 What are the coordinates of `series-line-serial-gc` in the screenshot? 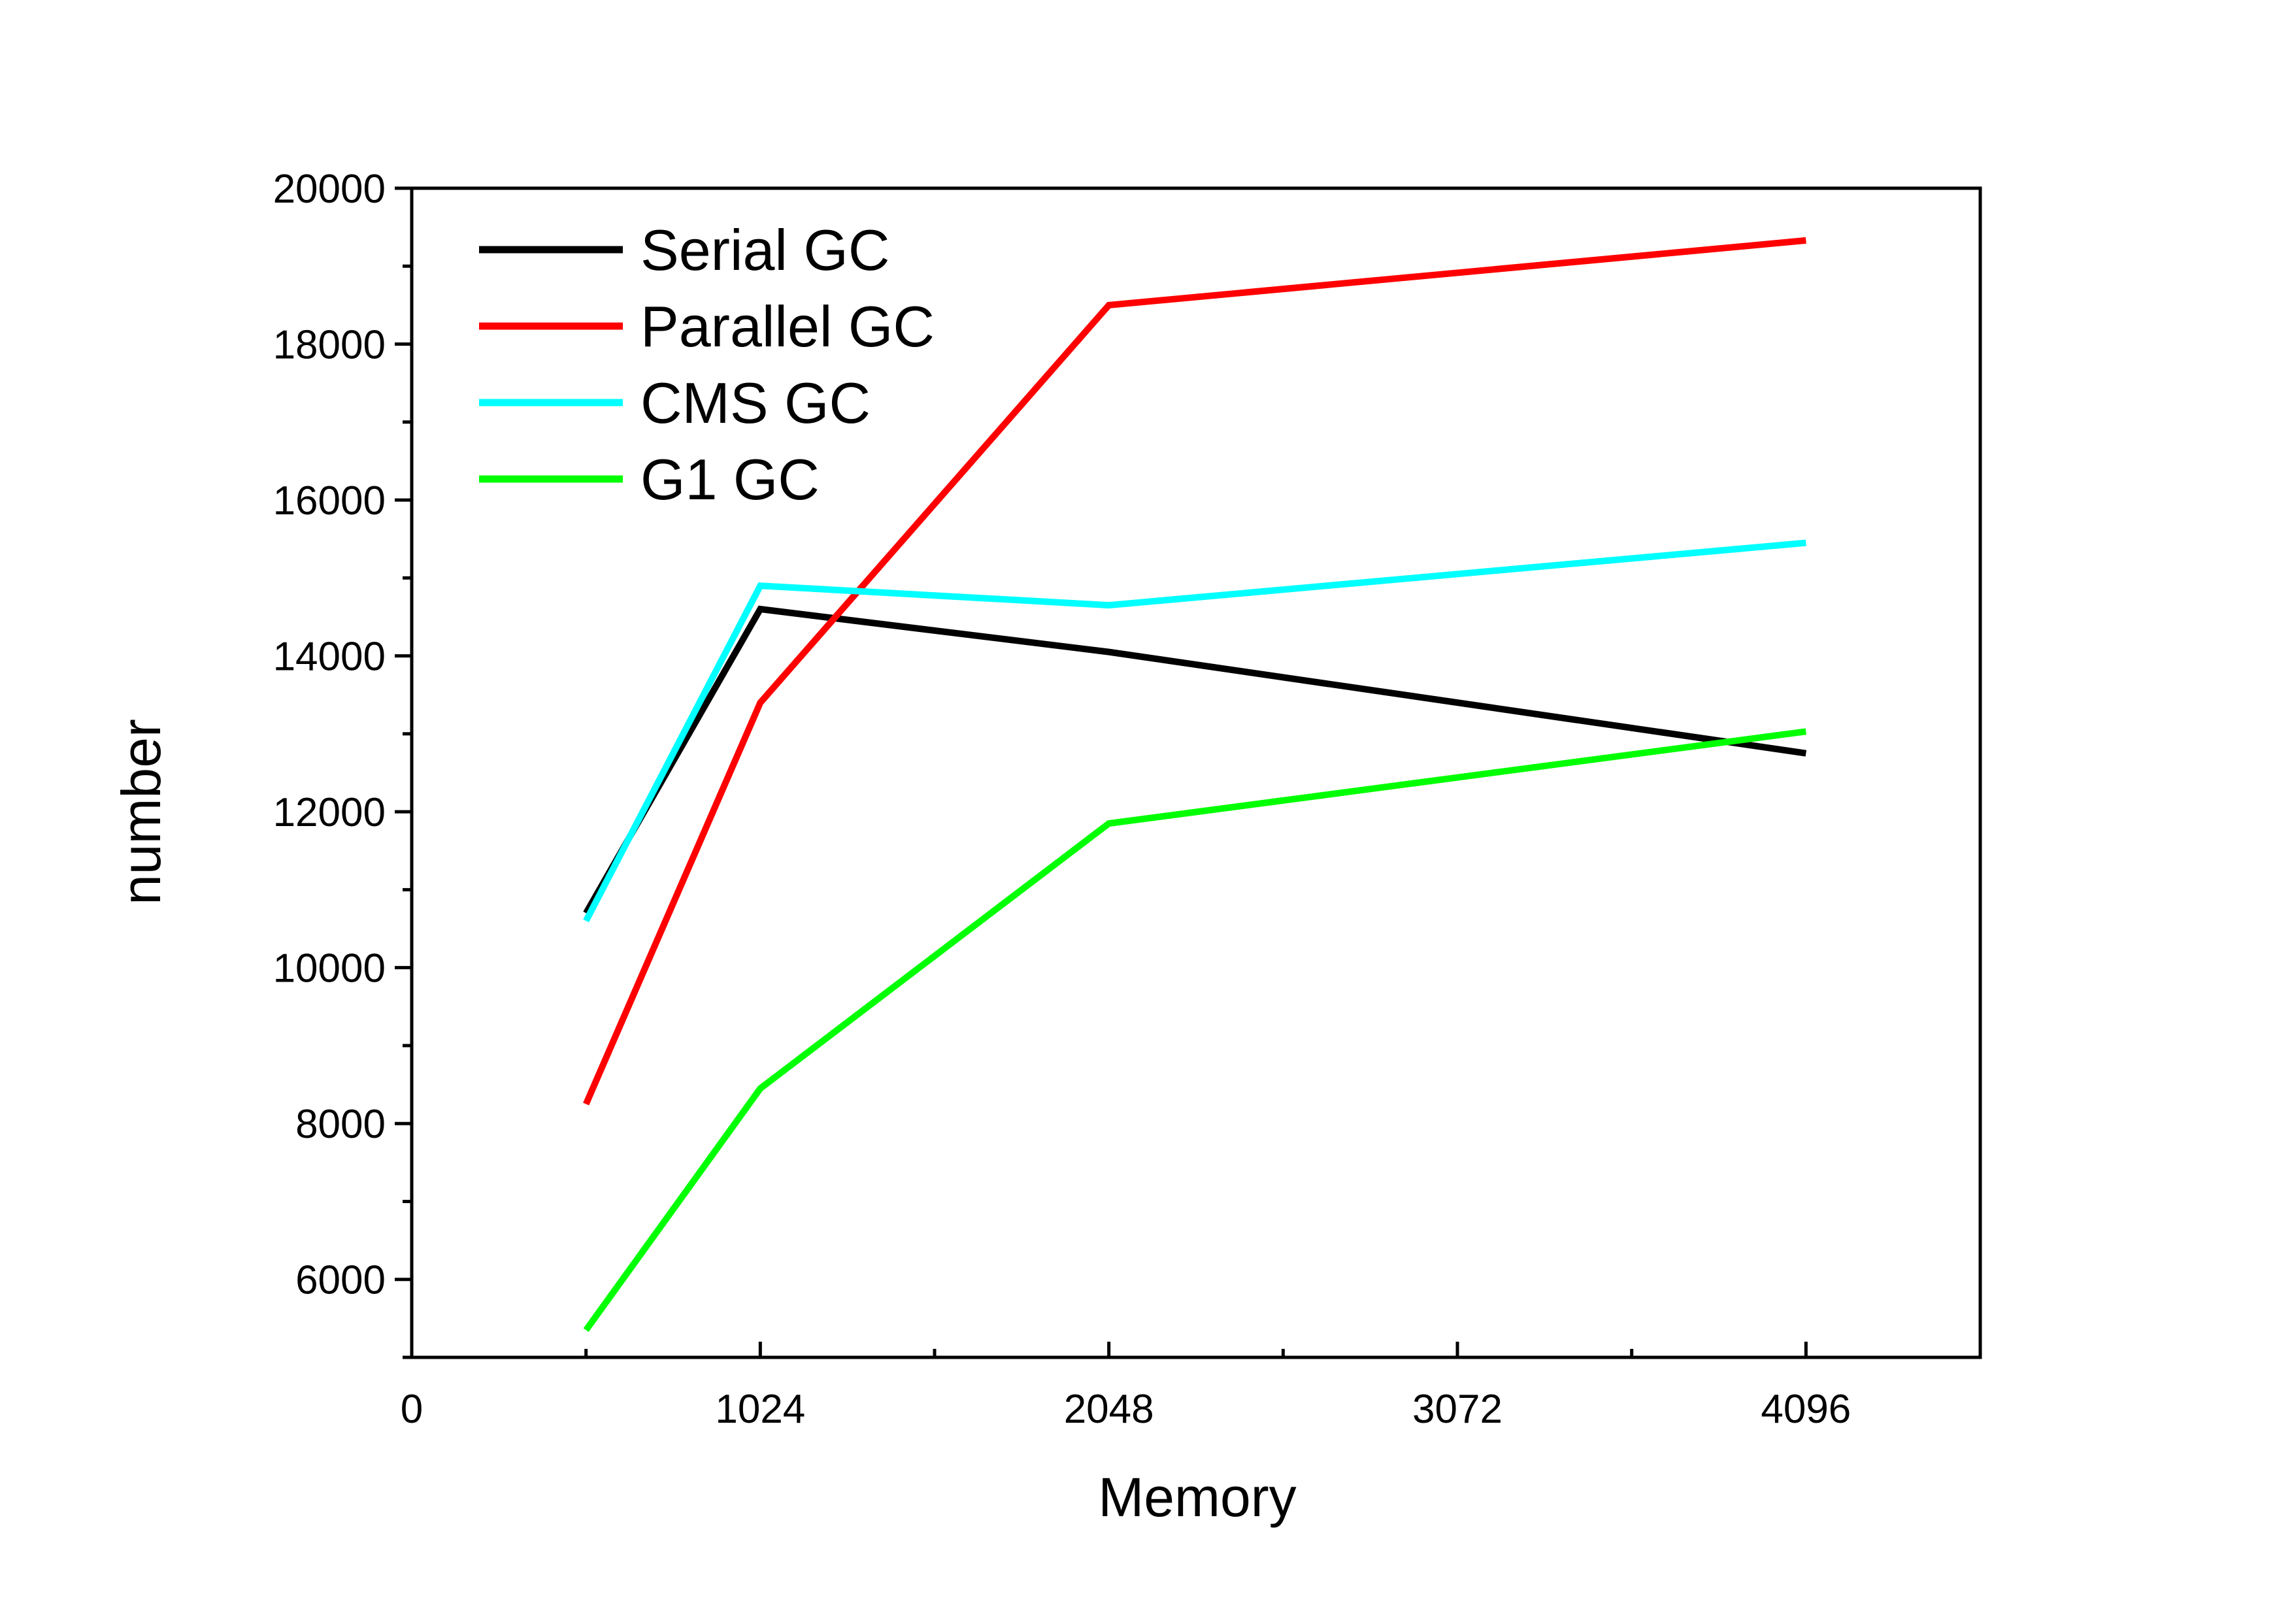 It's located at (1195, 760).